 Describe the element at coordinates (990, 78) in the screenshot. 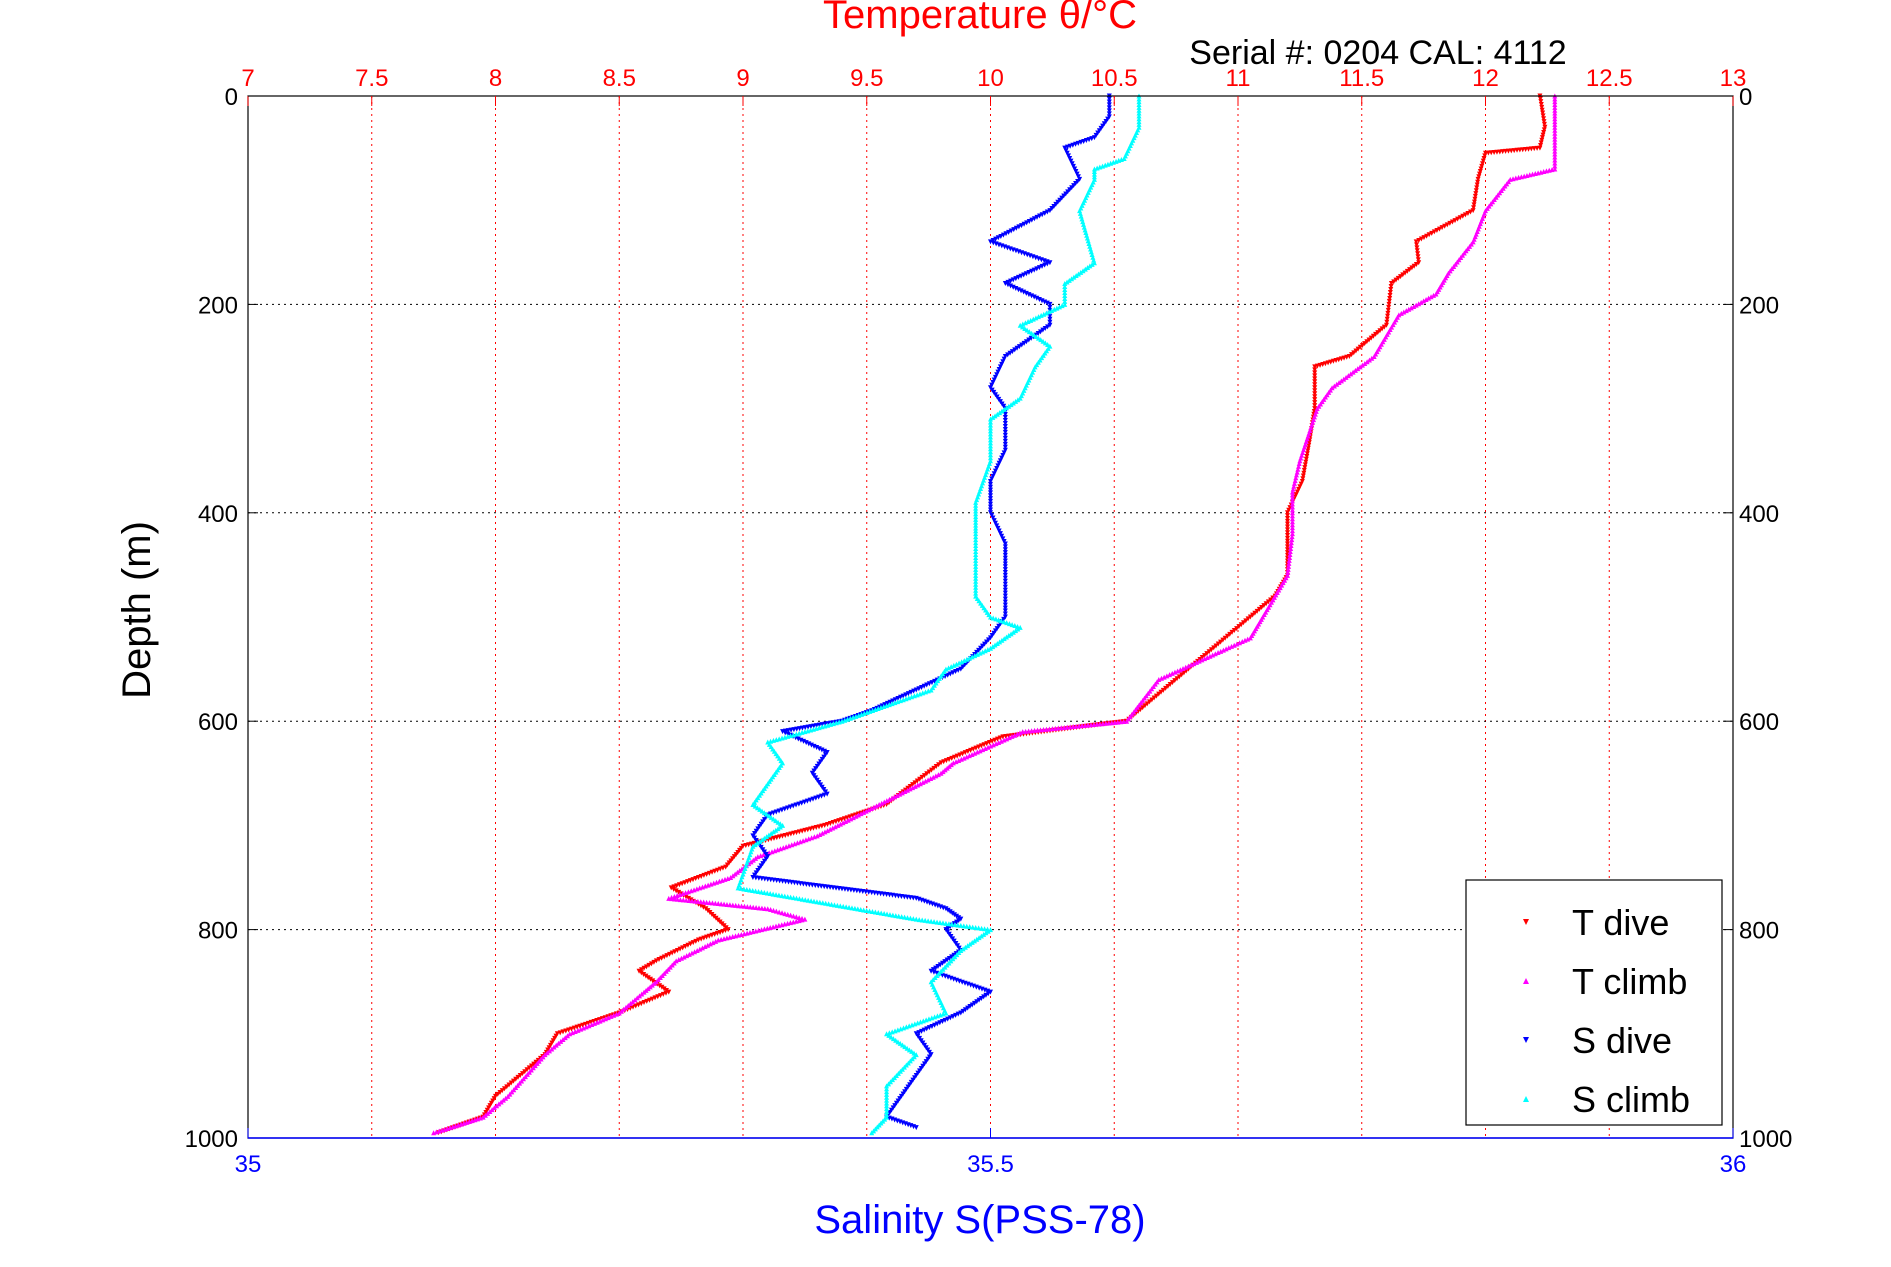

I see `top-axis-tick-label: 10` at that location.